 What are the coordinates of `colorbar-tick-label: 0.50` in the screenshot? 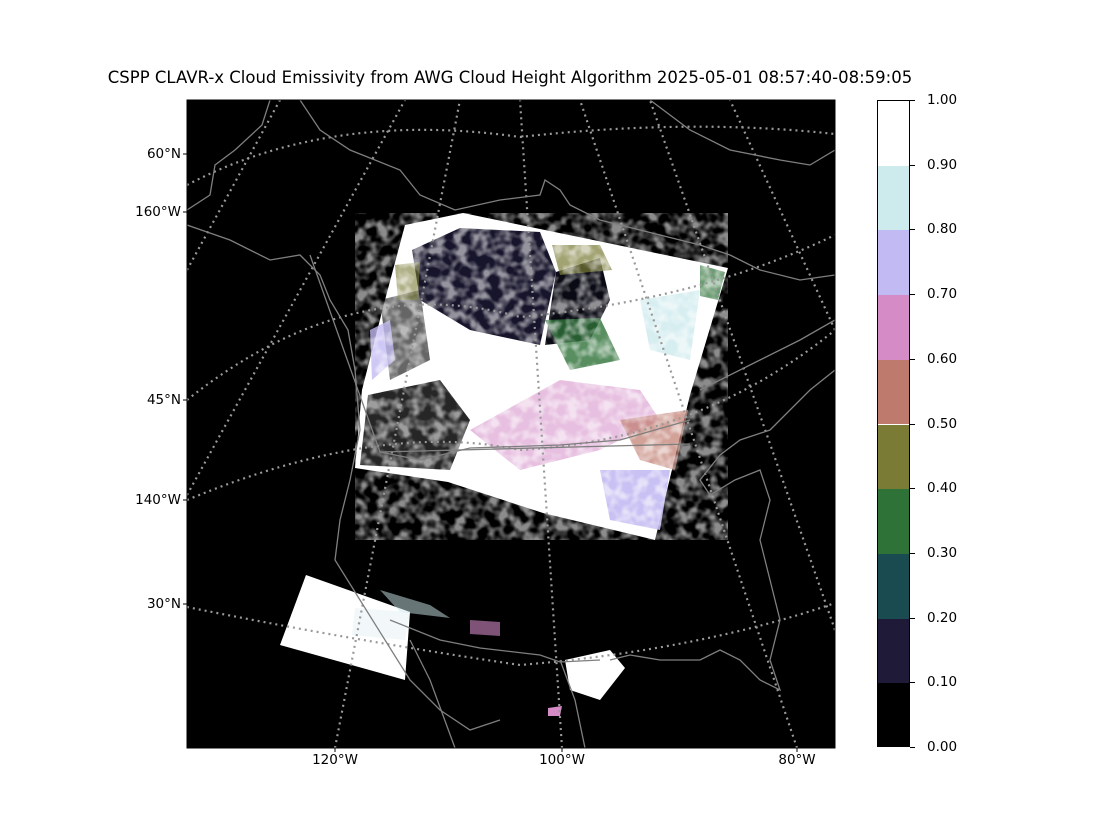 It's located at (942, 423).